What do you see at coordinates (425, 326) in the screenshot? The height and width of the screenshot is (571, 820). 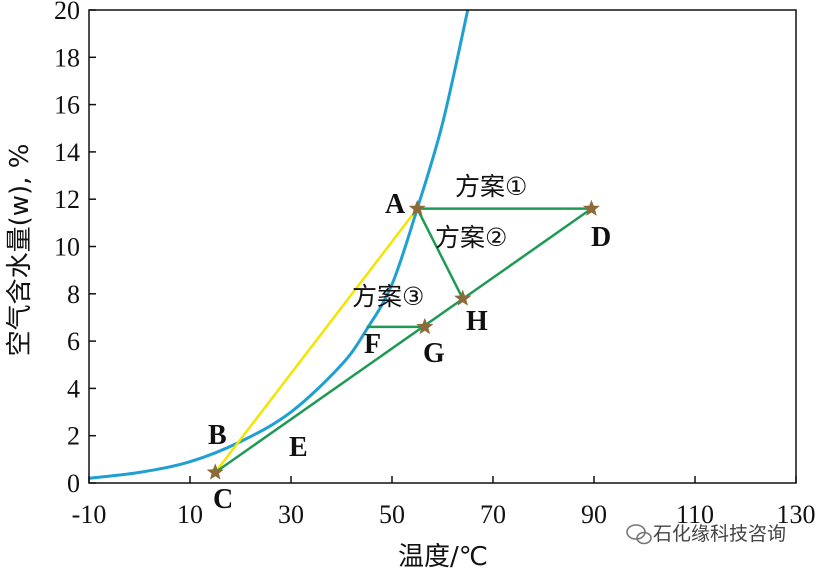 I see `star-marker-G` at bounding box center [425, 326].